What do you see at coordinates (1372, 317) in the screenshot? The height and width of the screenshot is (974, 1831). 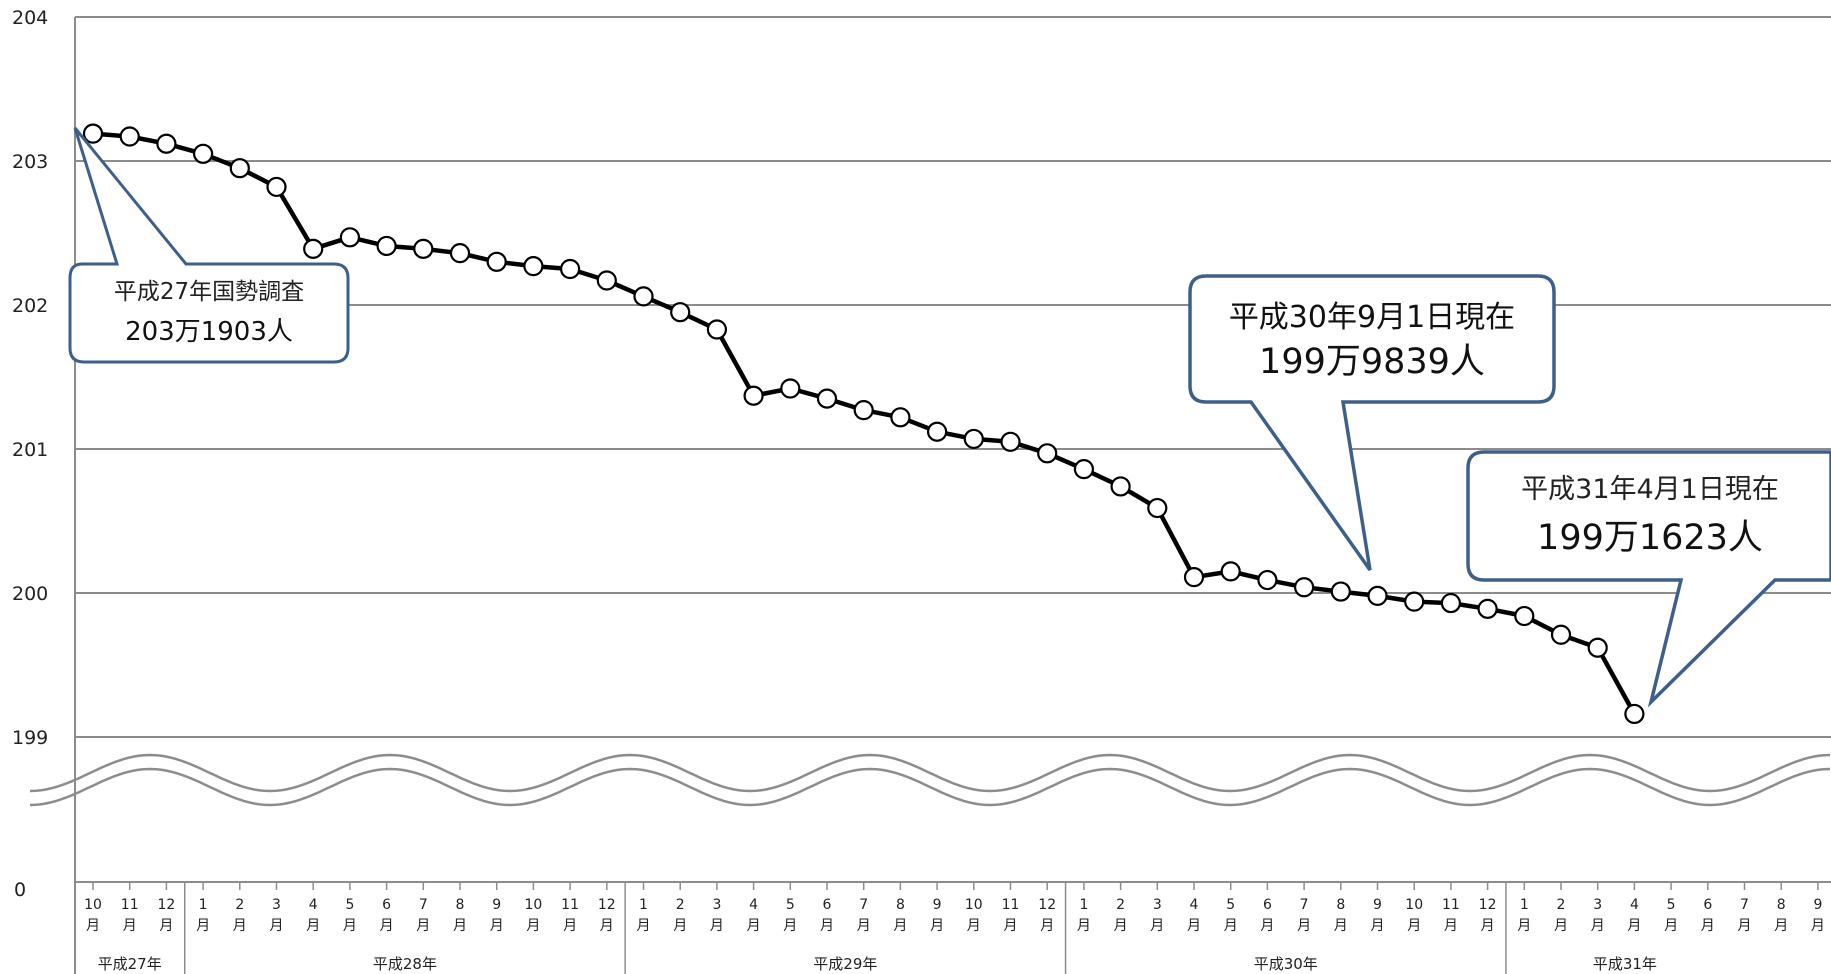 I see `callout-2018-line1: 平成30年9月1日現在` at bounding box center [1372, 317].